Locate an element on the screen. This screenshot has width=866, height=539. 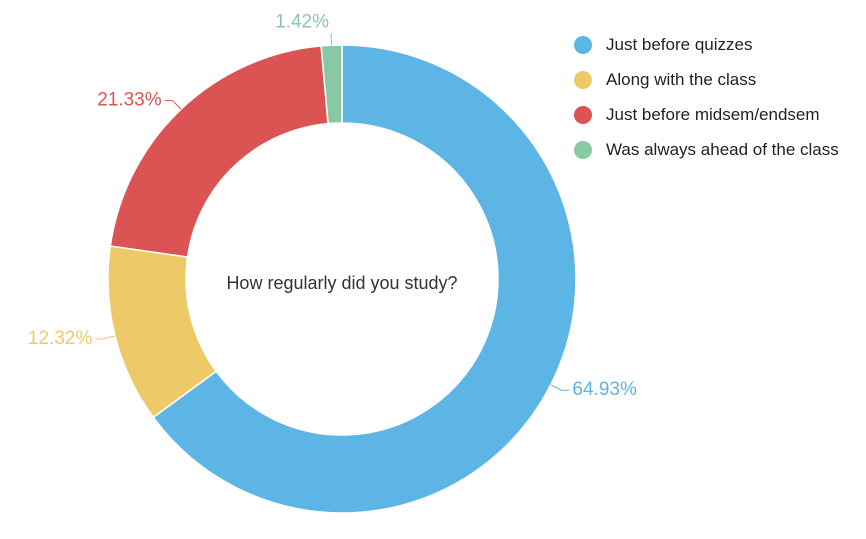
leader-line-along-with-the-class is located at coordinates (105, 337).